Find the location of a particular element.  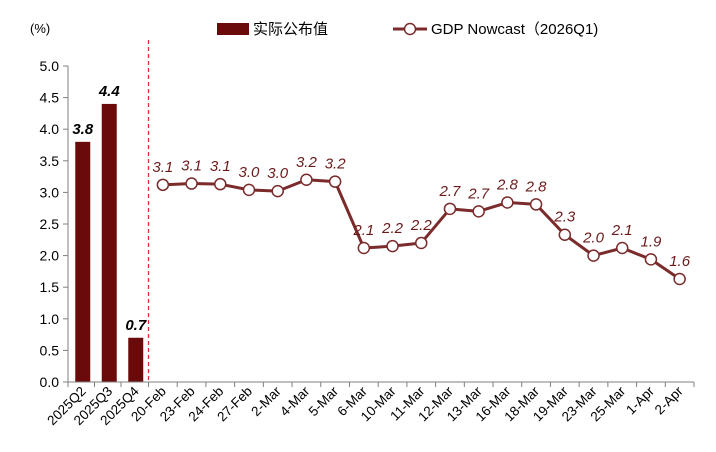

bar-data-label: 3.8 is located at coordinates (83, 129).